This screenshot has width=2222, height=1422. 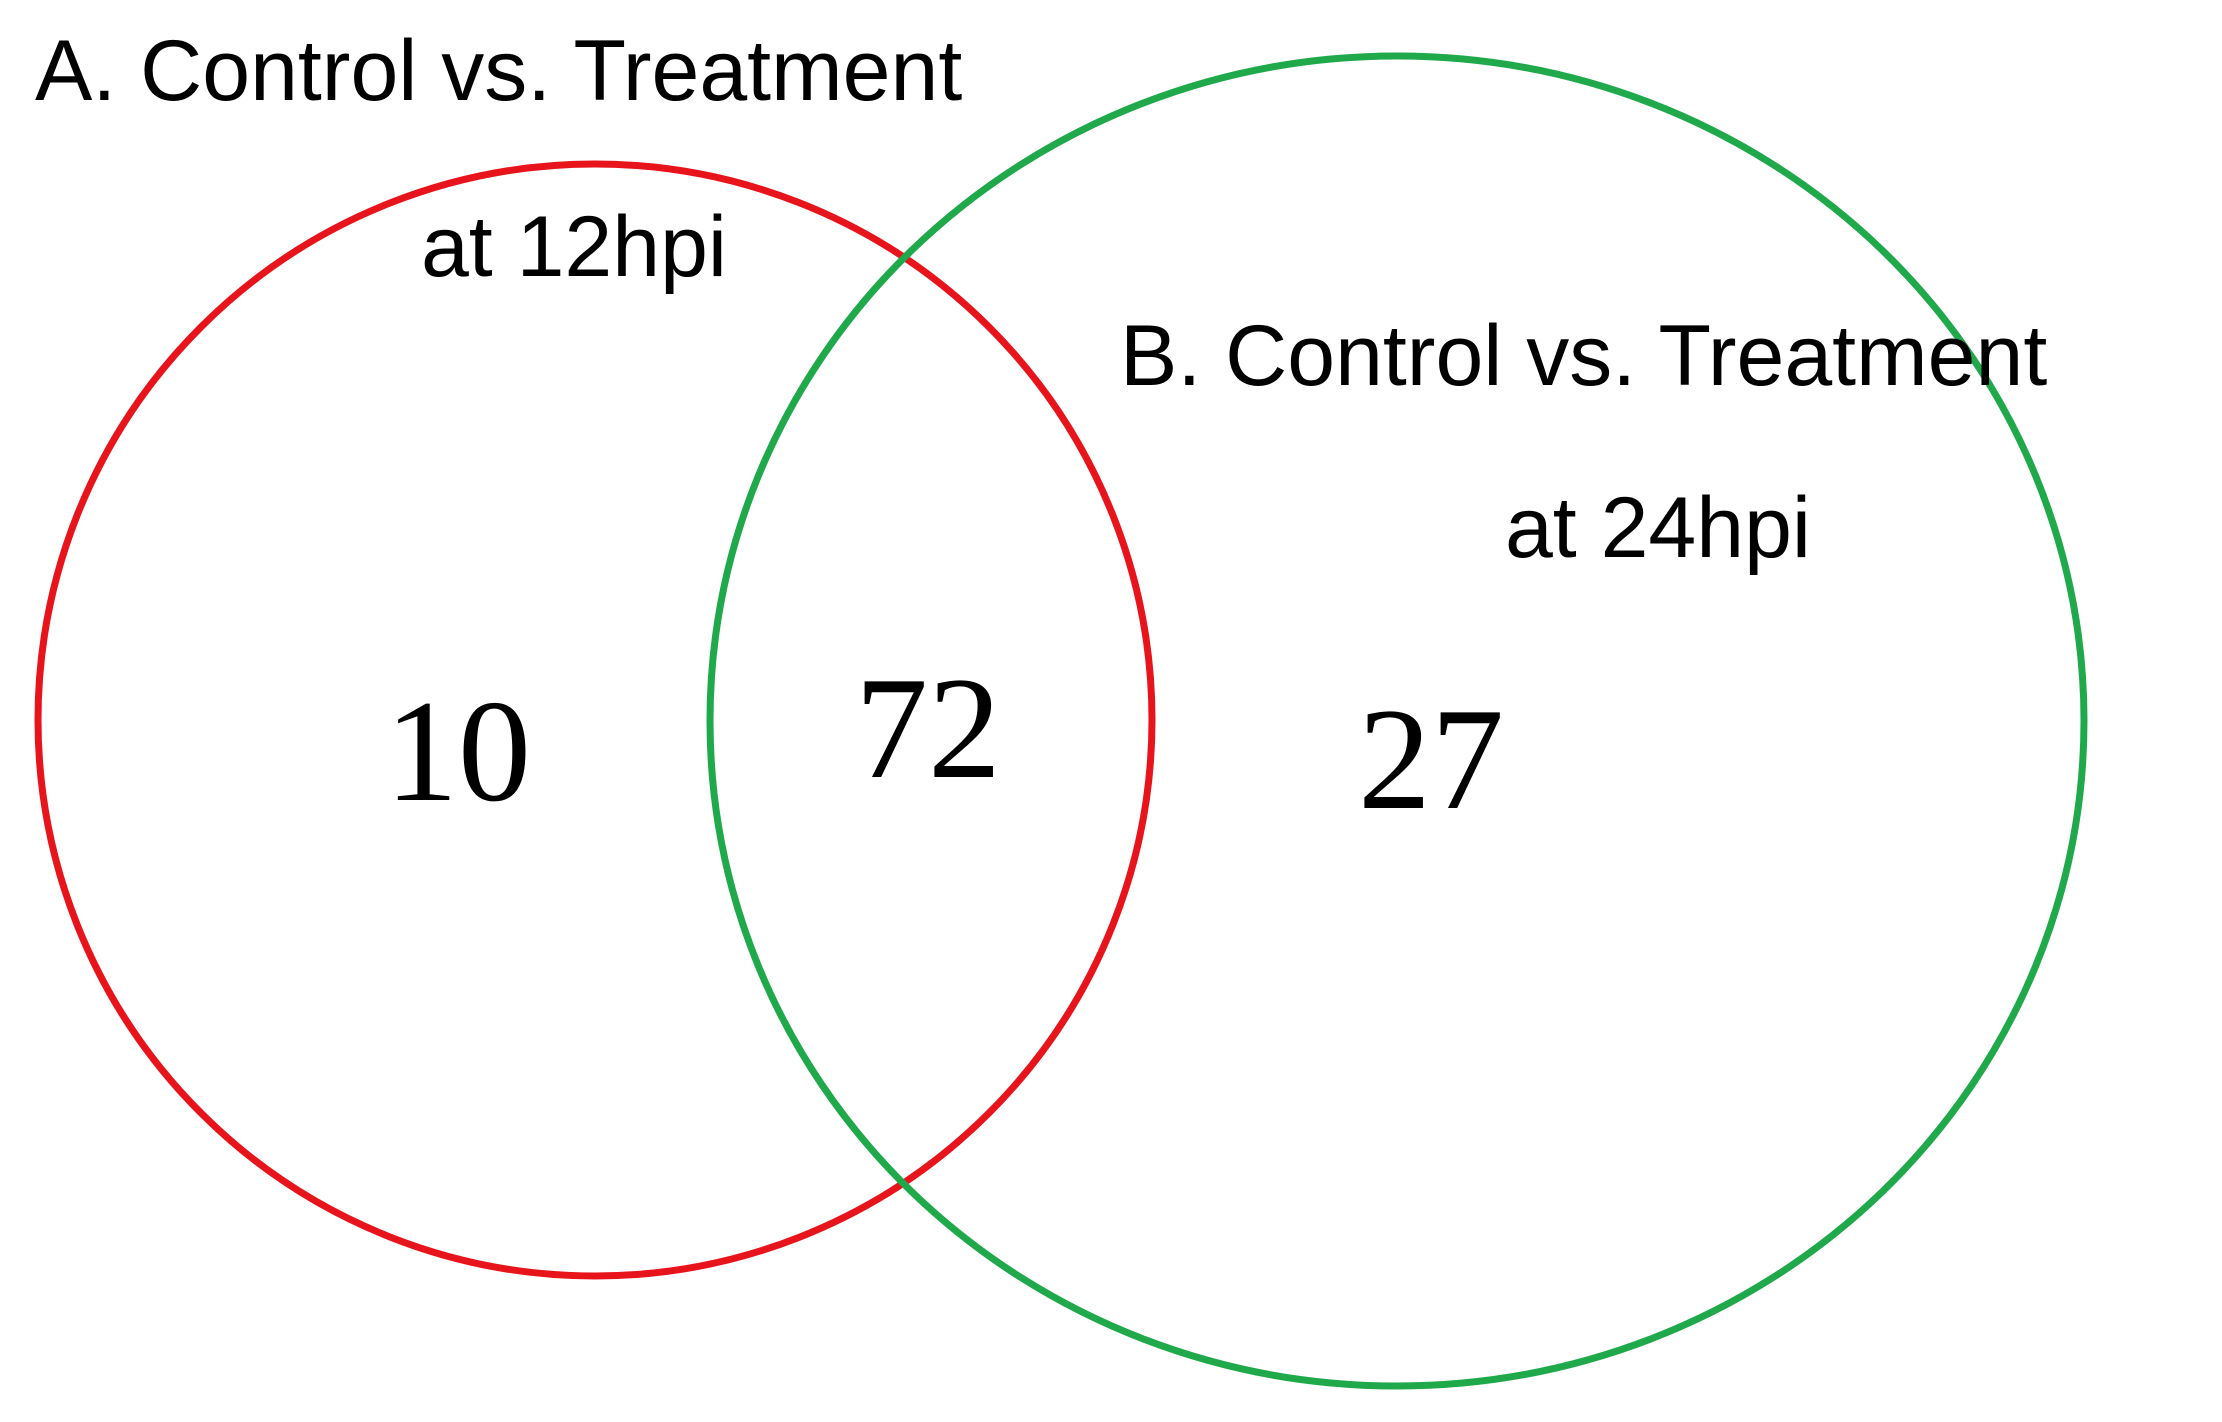 What do you see at coordinates (1658, 528) in the screenshot?
I see `set-label: at 24hpi` at bounding box center [1658, 528].